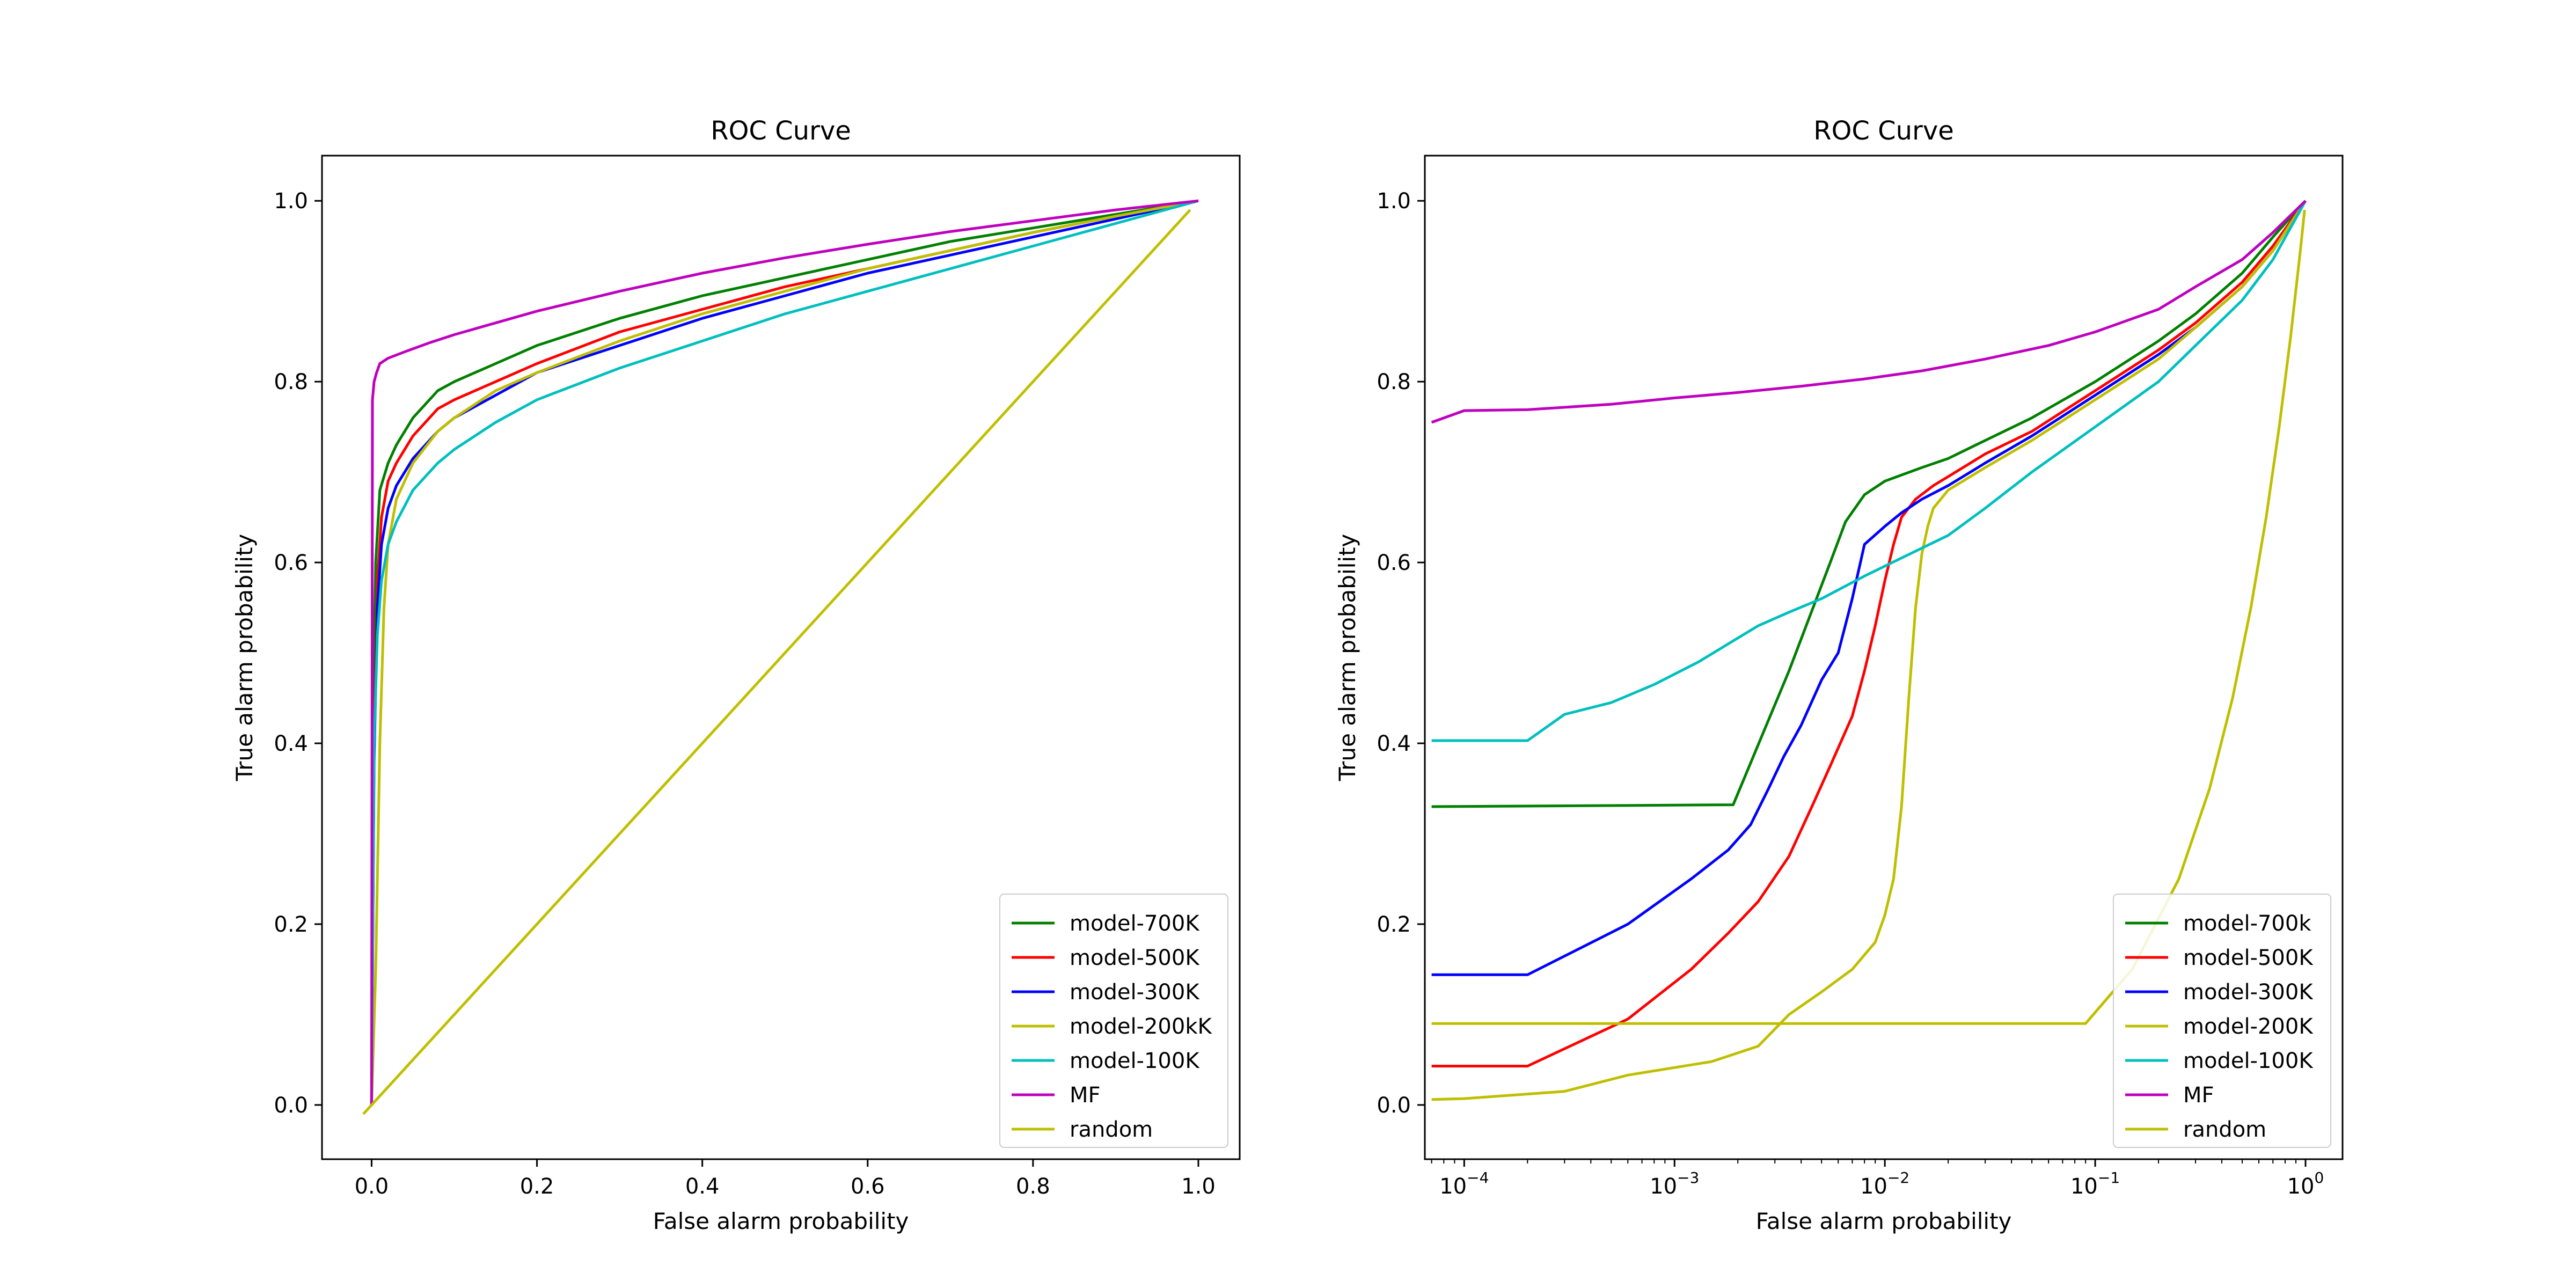  What do you see at coordinates (1198, 1186) in the screenshot?
I see `x-tick-label: 1.0` at bounding box center [1198, 1186].